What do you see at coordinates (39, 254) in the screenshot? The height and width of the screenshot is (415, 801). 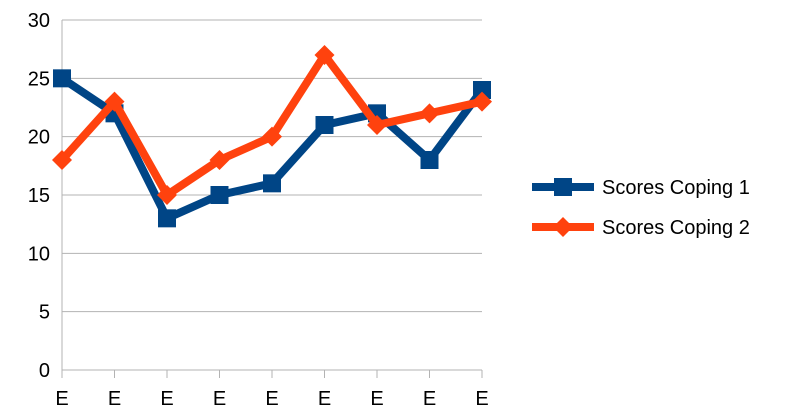 I see `y-tick-label: 10` at bounding box center [39, 254].